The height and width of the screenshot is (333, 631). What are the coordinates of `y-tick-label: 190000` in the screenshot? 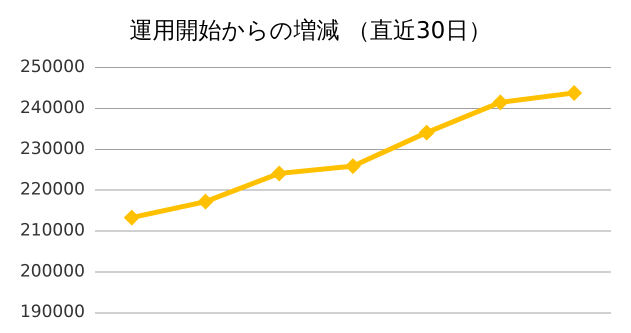 It's located at (52, 312).